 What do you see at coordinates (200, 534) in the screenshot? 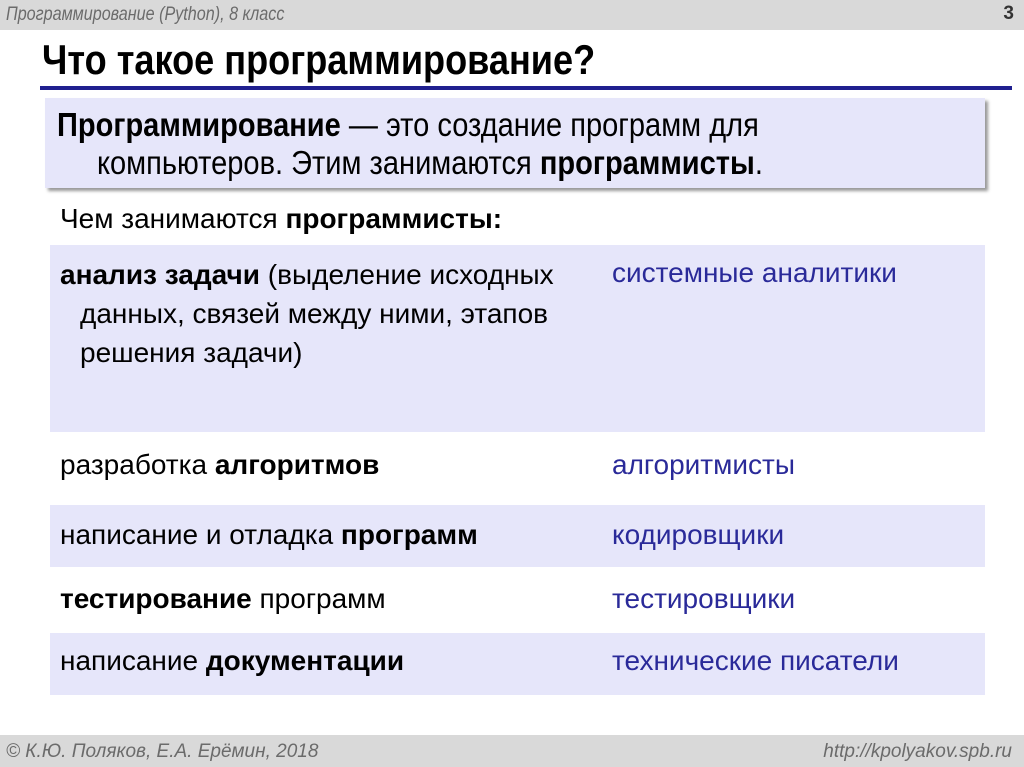
I see `task-text: написание и отладка` at bounding box center [200, 534].